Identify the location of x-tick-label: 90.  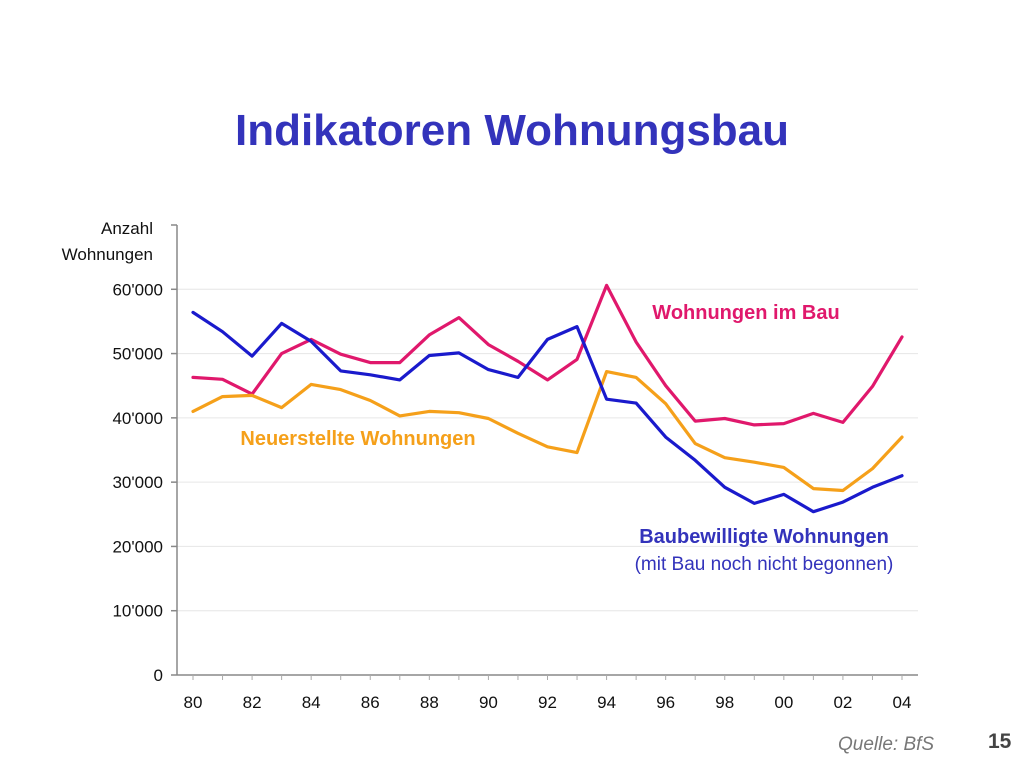
(488, 702).